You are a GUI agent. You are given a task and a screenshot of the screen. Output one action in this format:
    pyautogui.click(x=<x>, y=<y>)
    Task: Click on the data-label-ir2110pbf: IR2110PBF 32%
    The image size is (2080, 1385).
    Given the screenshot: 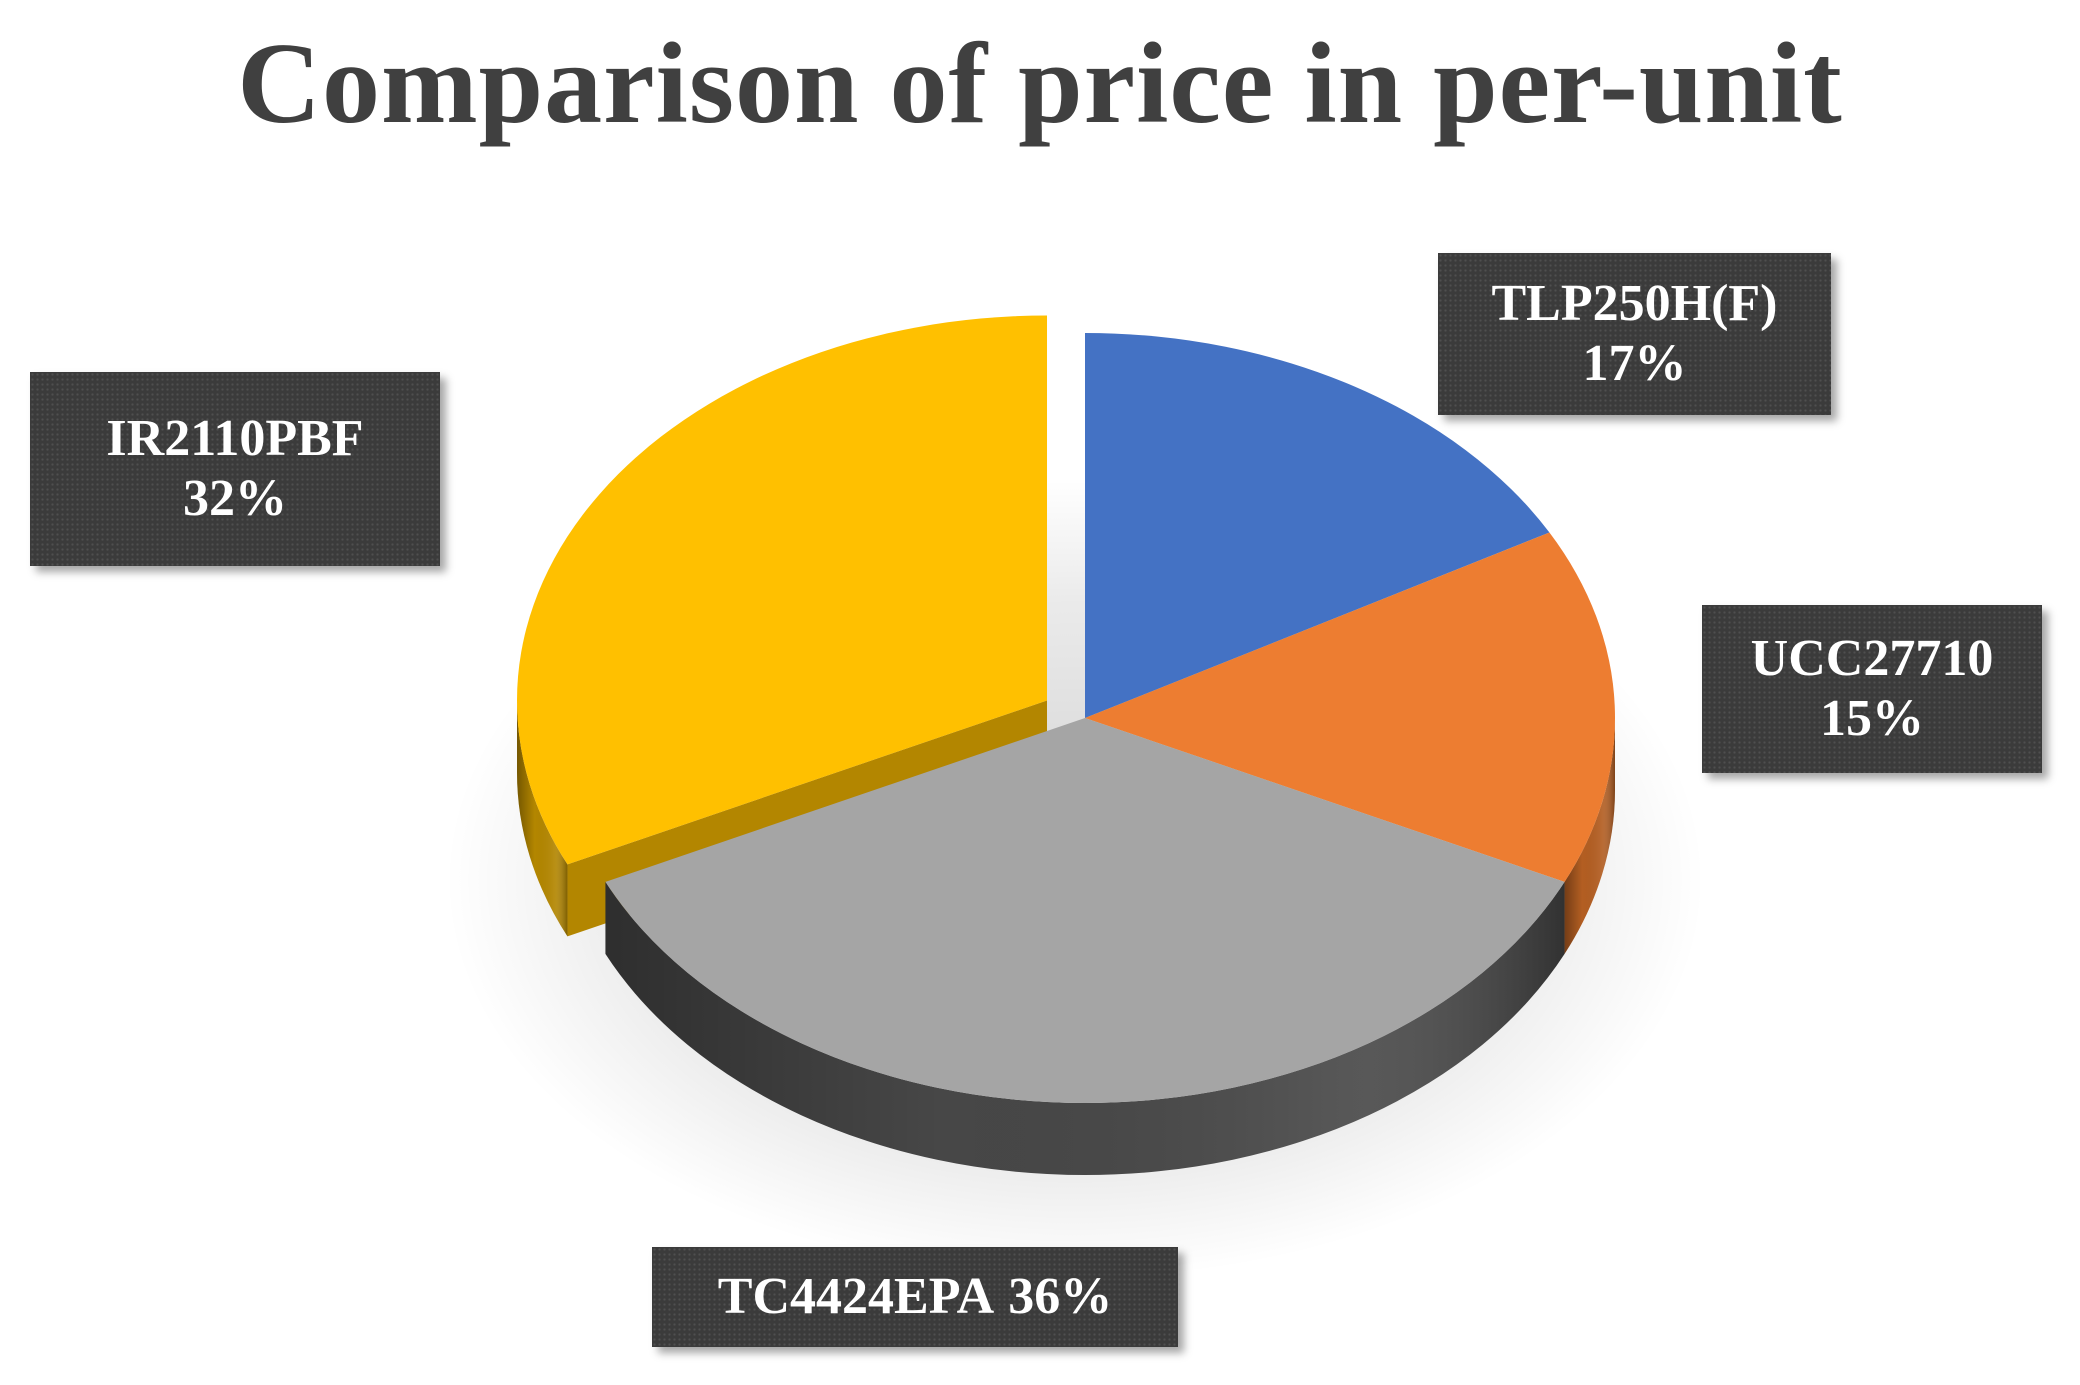 What is the action you would take?
    pyautogui.click(x=235, y=469)
    